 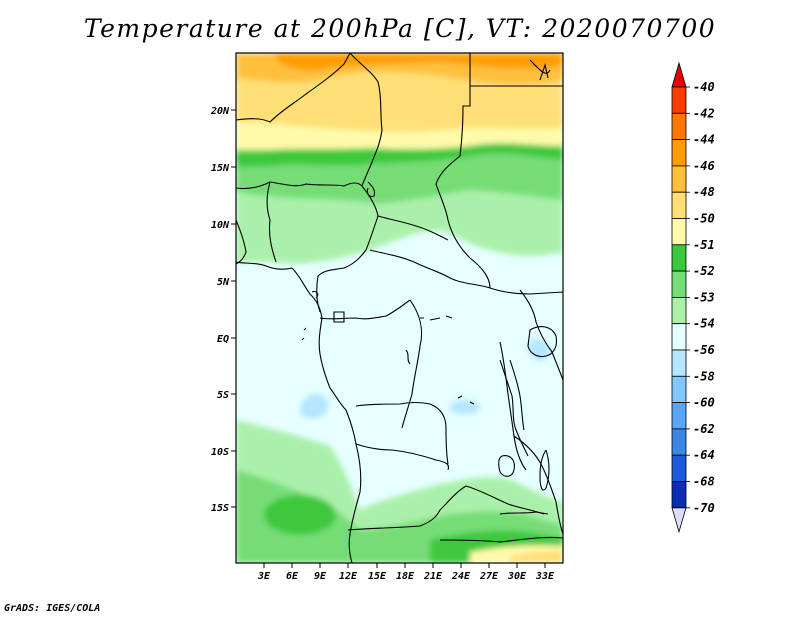 I want to click on colorbar-label: -50, so click(x=704, y=219).